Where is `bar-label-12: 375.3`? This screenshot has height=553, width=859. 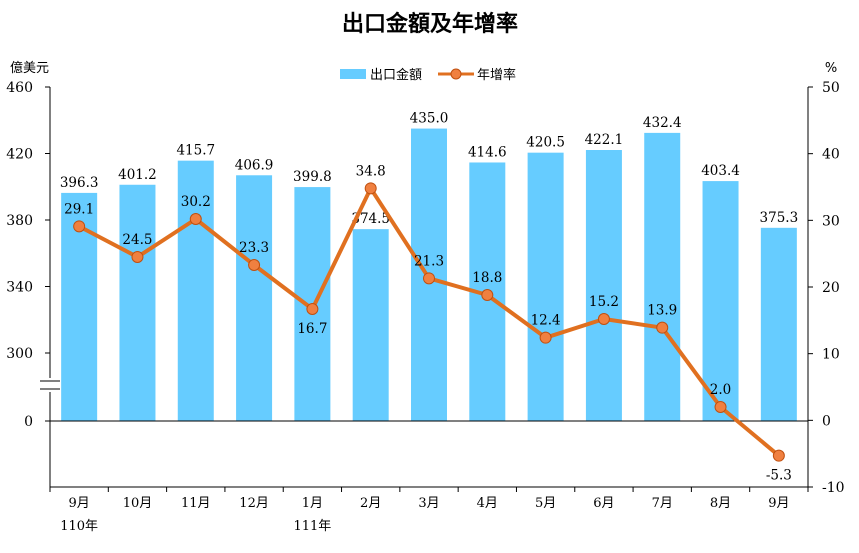
bar-label-12: 375.3 is located at coordinates (779, 218).